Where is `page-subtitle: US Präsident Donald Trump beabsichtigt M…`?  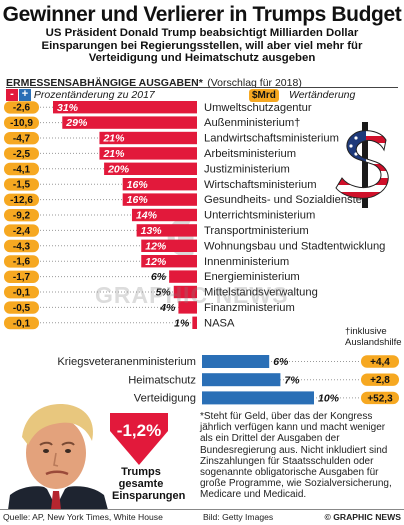 page-subtitle: US Präsident Donald Trump beabsichtigt M… is located at coordinates (202, 46).